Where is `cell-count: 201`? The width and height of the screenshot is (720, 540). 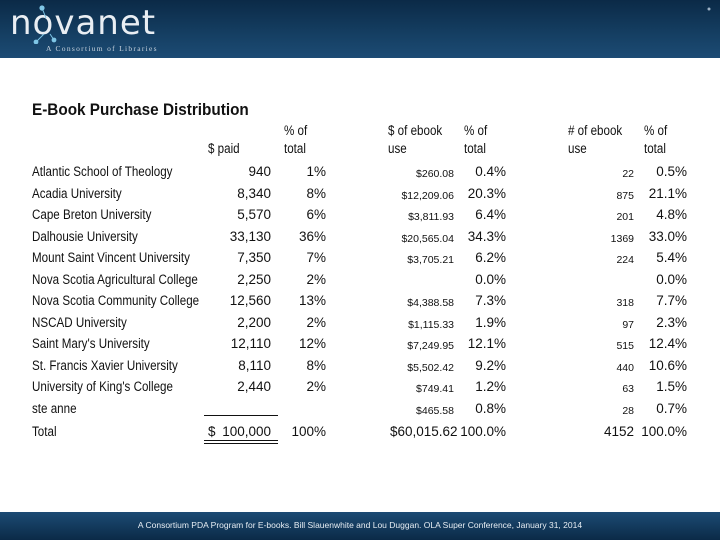
cell-count: 201 is located at coordinates (625, 217).